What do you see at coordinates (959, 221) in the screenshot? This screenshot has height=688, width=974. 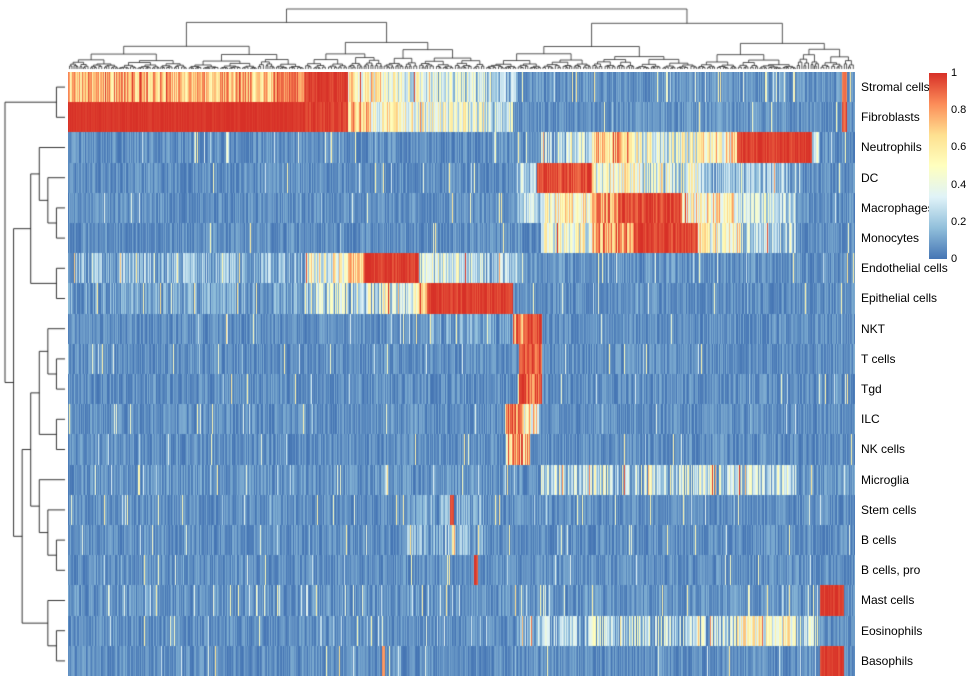 I see `colorbar-tick-label: 0.2` at bounding box center [959, 221].